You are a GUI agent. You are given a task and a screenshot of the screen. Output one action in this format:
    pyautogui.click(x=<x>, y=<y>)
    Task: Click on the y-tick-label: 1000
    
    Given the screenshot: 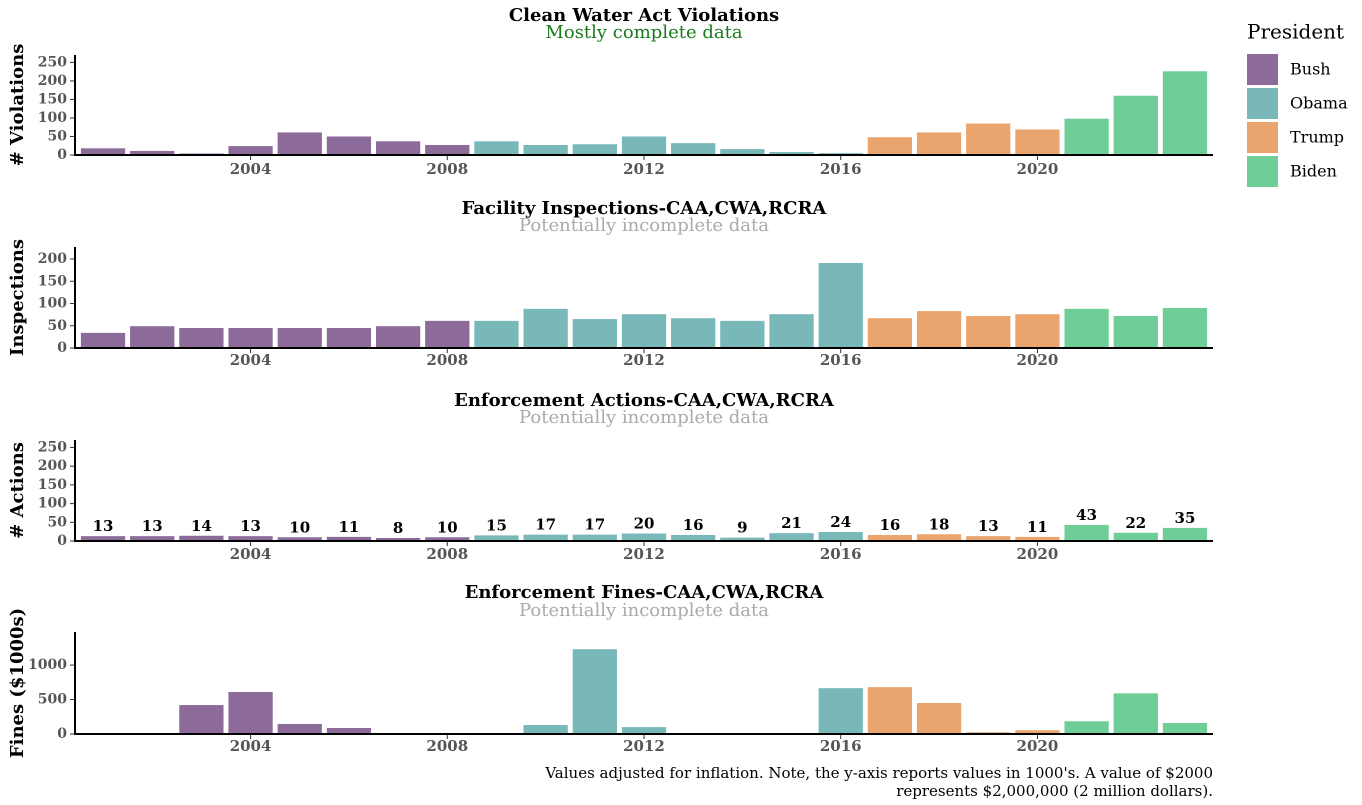 What is the action you would take?
    pyautogui.click(x=47, y=665)
    